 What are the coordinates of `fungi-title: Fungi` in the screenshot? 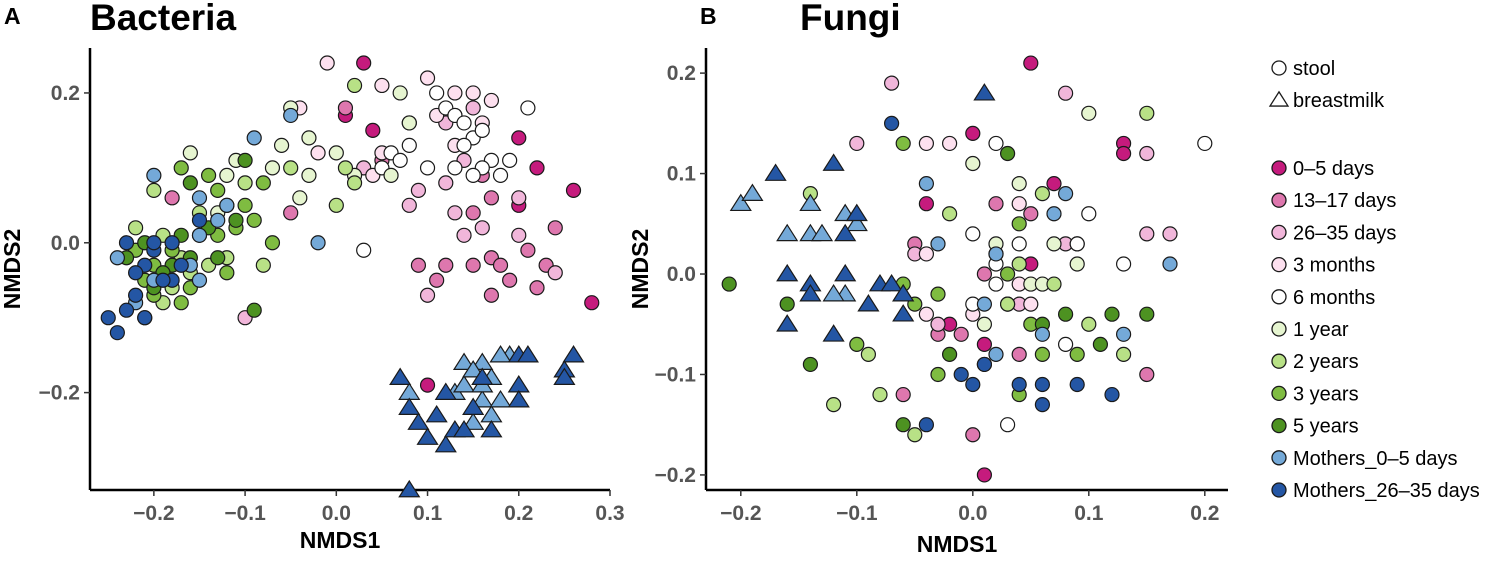 It's located at (850, 19).